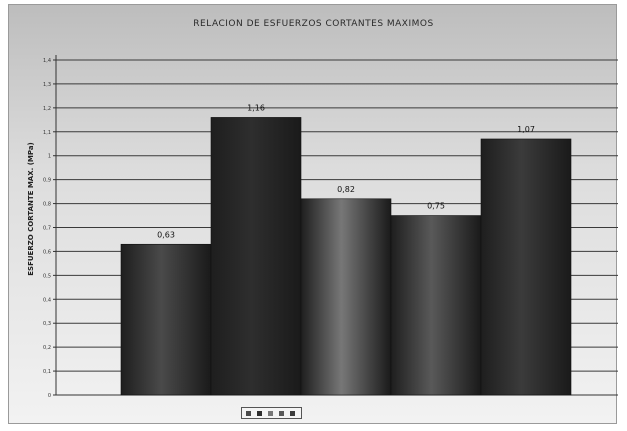  What do you see at coordinates (47, 109) in the screenshot?
I see `y-tick-label: 1,2` at bounding box center [47, 109].